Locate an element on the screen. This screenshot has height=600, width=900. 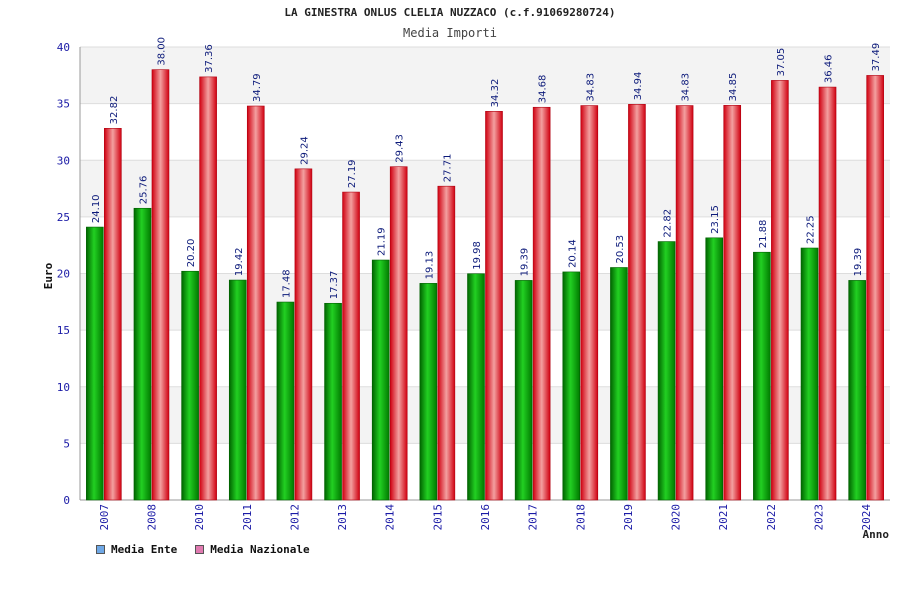
bar-media-nazionale-2019 is located at coordinates (637, 302).